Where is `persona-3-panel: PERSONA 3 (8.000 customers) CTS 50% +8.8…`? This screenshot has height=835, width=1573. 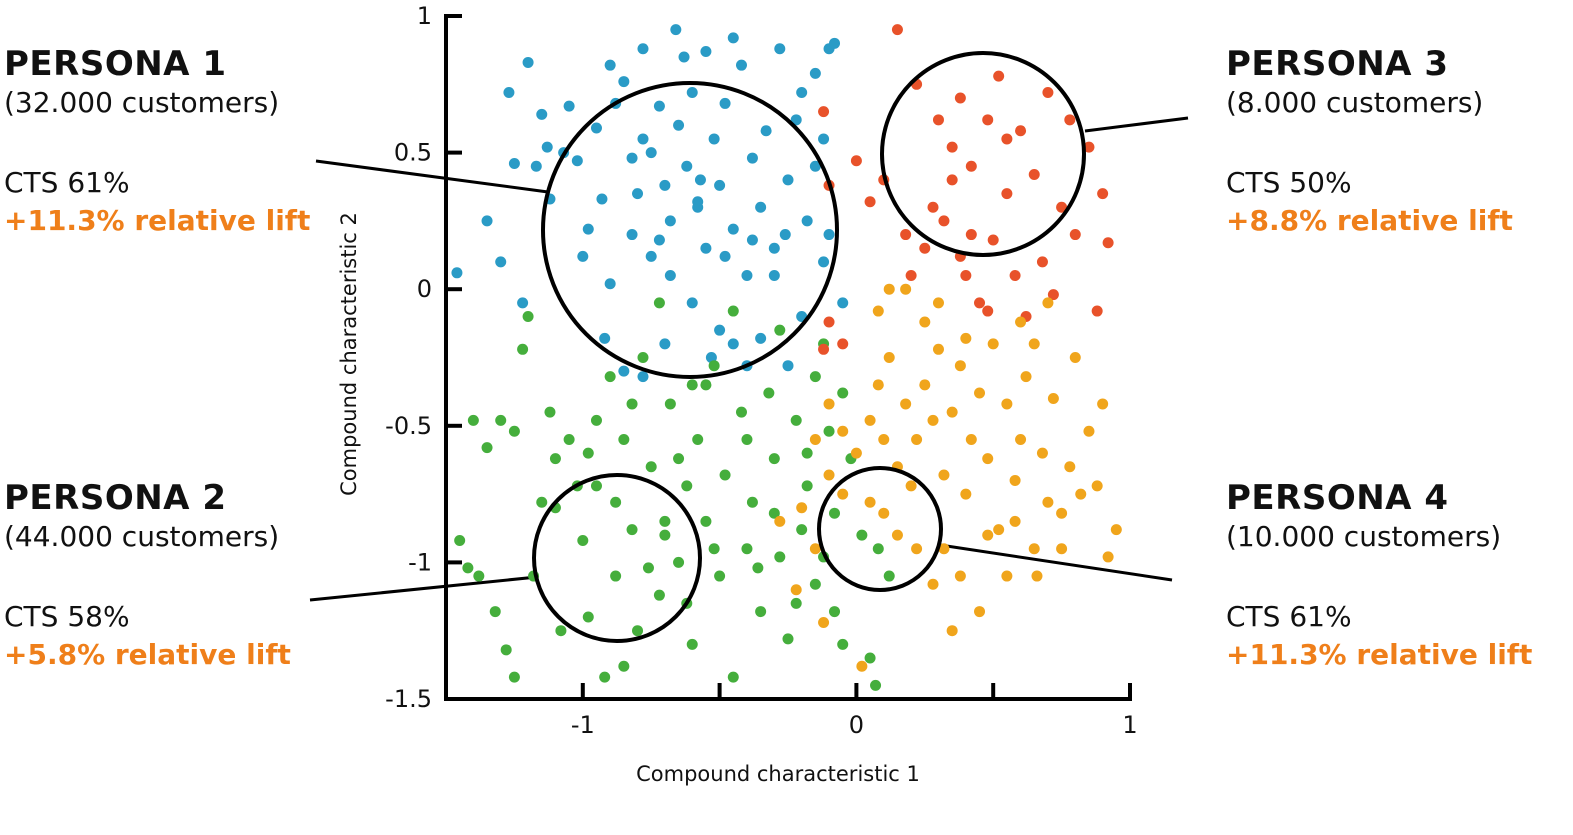
persona-3-panel: PERSONA 3 (8.000 customers) CTS 50% +8.8… is located at coordinates (1396, 142).